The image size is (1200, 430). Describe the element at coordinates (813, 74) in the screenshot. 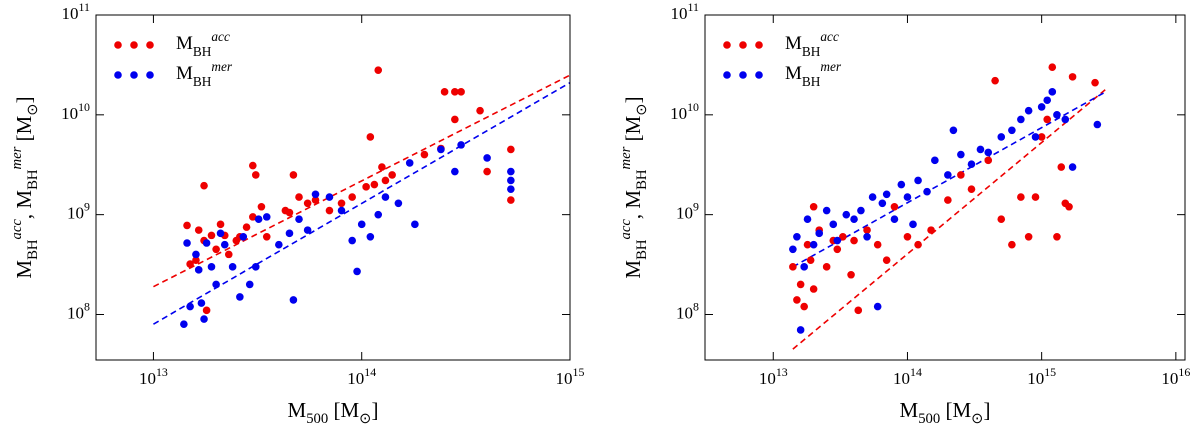

I see `legend-label: MBHmer` at that location.